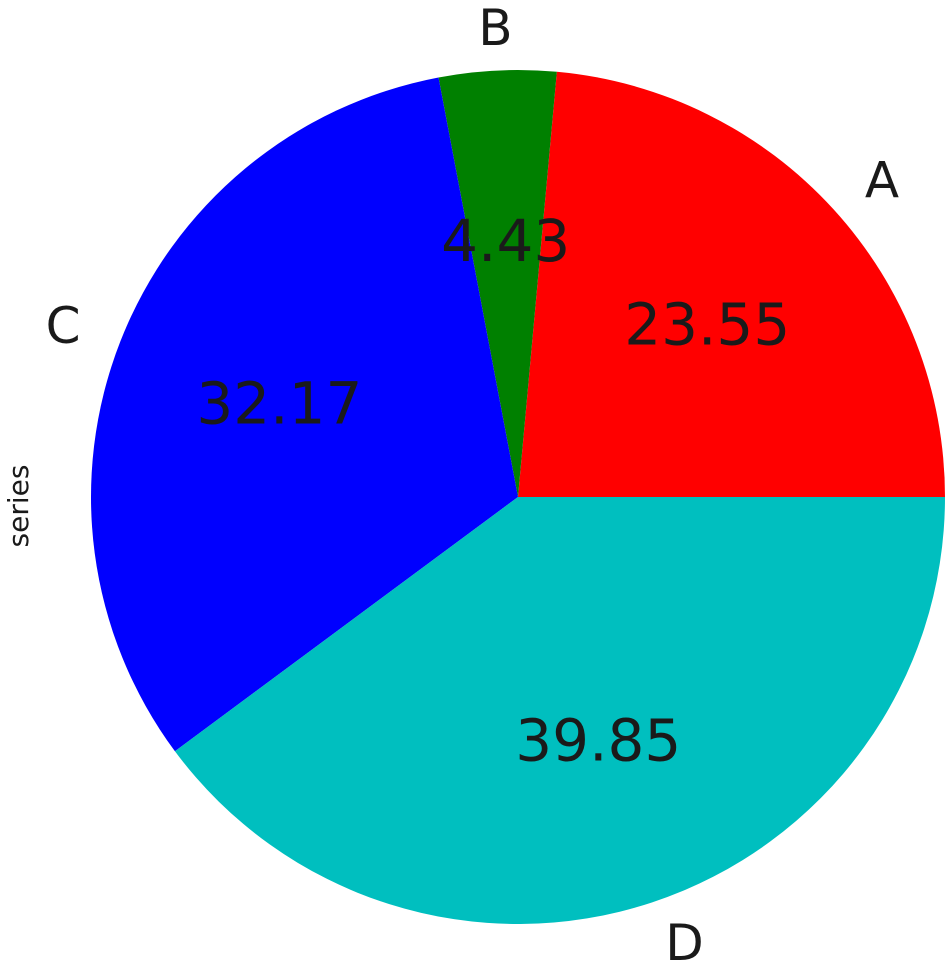  Describe the element at coordinates (495, 28) in the screenshot. I see `category-label-b: B` at that location.